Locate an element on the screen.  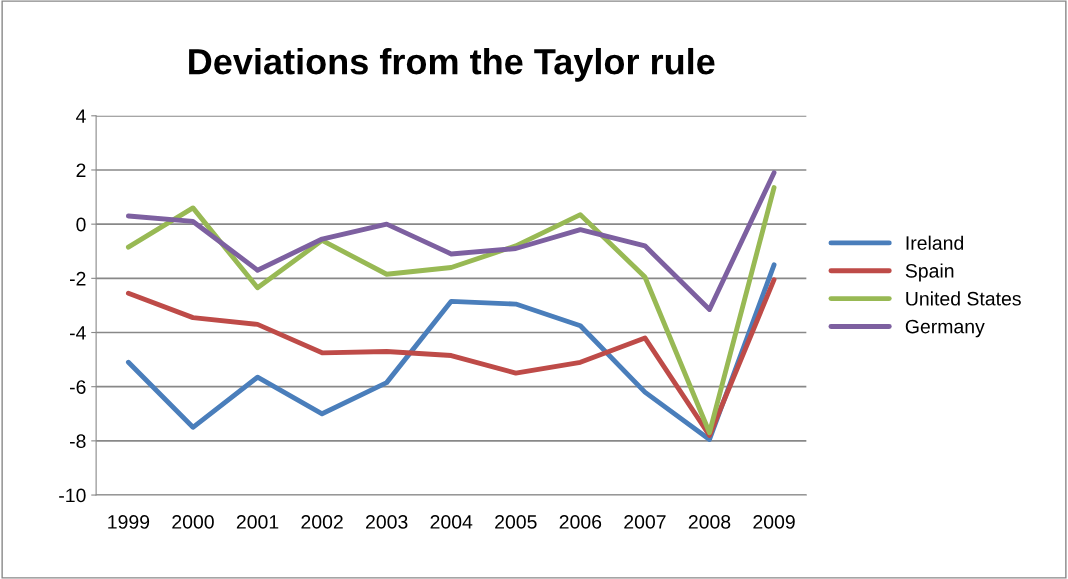
x-tick-label: 2008 is located at coordinates (709, 522).